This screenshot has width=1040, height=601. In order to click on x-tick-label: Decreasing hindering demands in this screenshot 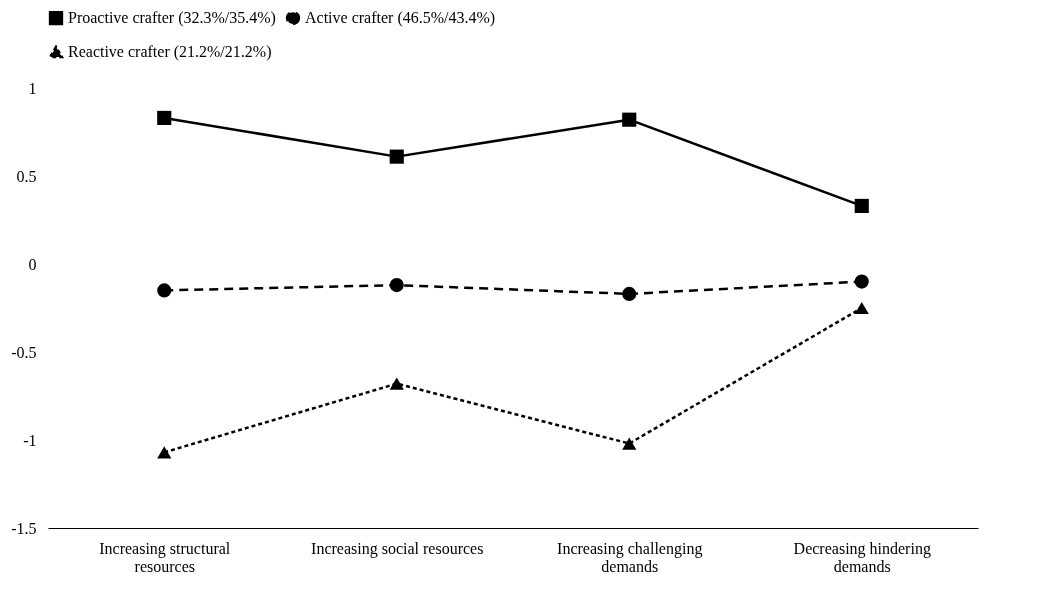, I will do `click(862, 557)`.